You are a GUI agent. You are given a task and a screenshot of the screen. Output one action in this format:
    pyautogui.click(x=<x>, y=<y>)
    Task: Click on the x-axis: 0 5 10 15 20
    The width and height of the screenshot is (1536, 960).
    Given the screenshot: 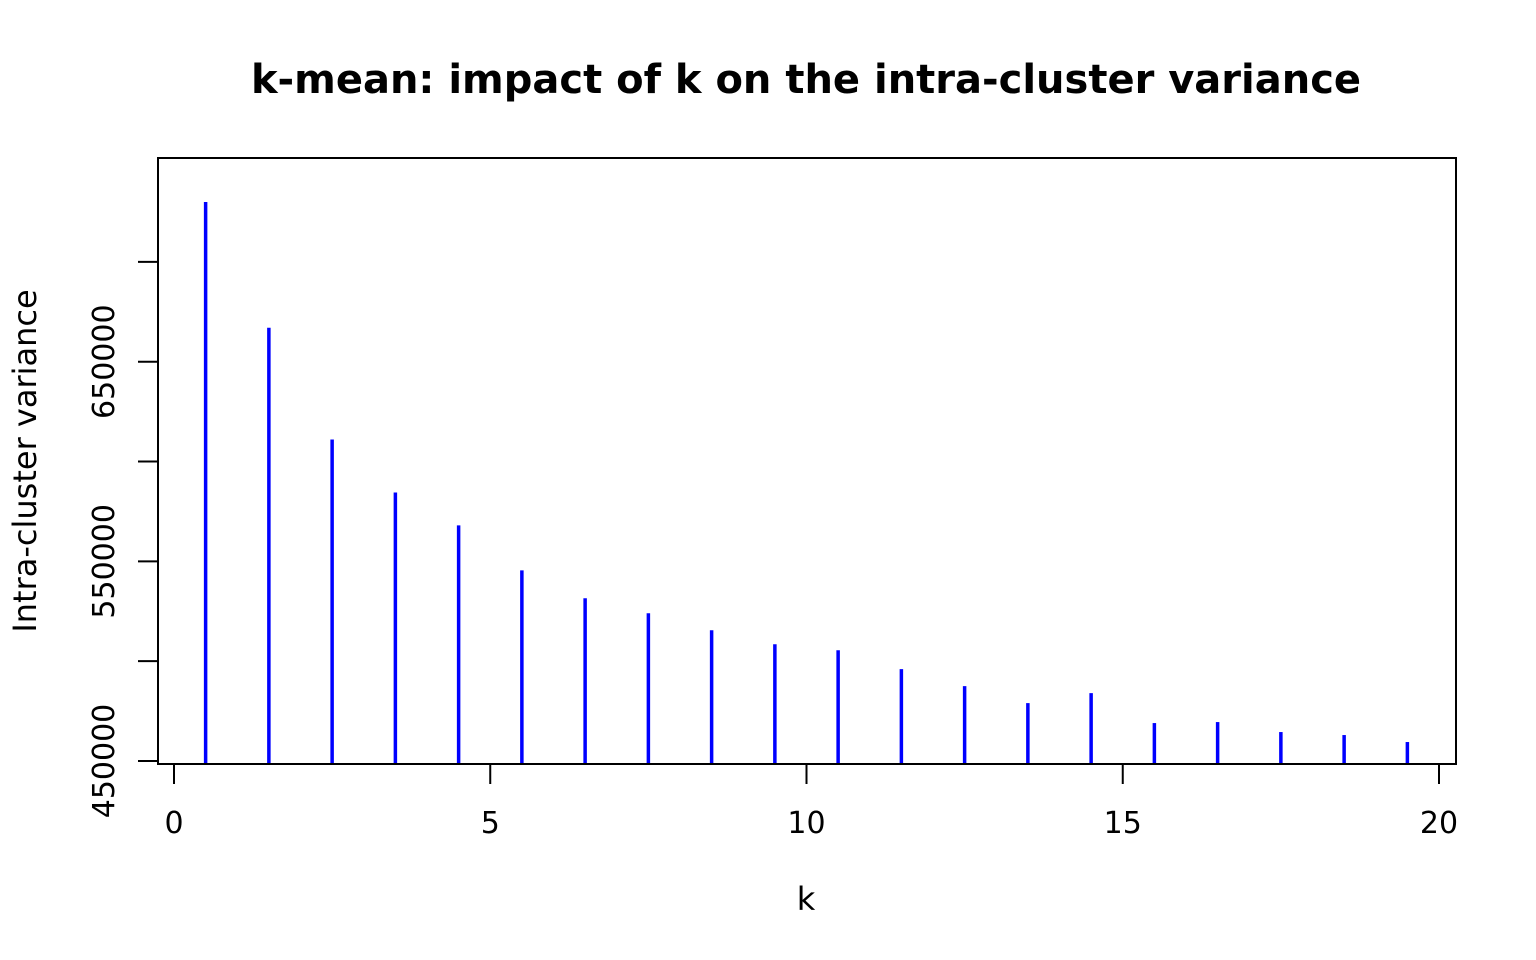 What is the action you would take?
    pyautogui.click(x=811, y=802)
    